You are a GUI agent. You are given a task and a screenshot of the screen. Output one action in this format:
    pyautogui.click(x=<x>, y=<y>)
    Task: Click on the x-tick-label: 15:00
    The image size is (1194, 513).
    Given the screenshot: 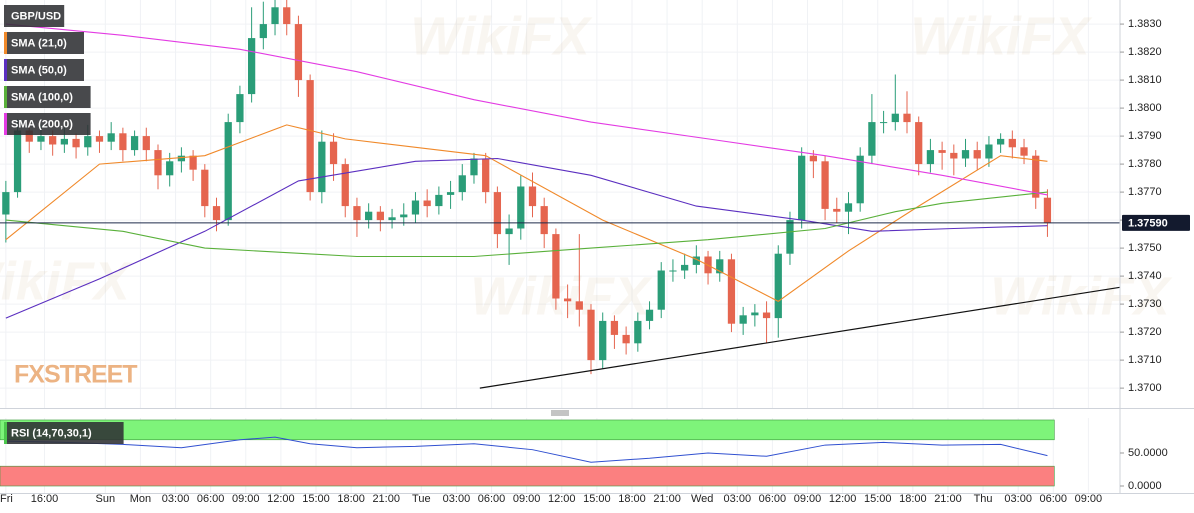 What is the action you would take?
    pyautogui.click(x=878, y=499)
    